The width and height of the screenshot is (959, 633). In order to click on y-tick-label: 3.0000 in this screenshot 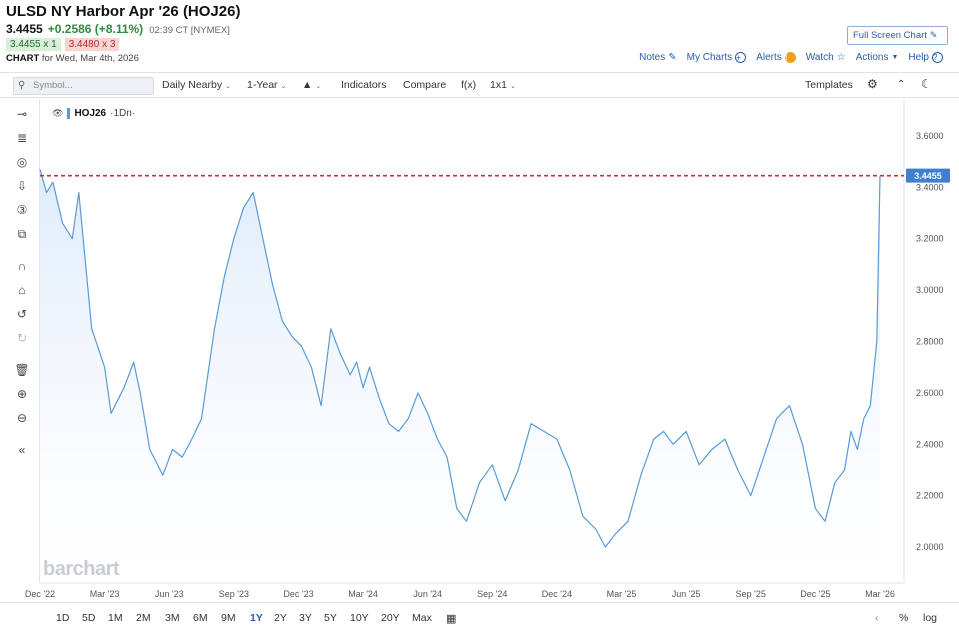, I will do `click(930, 290)`.